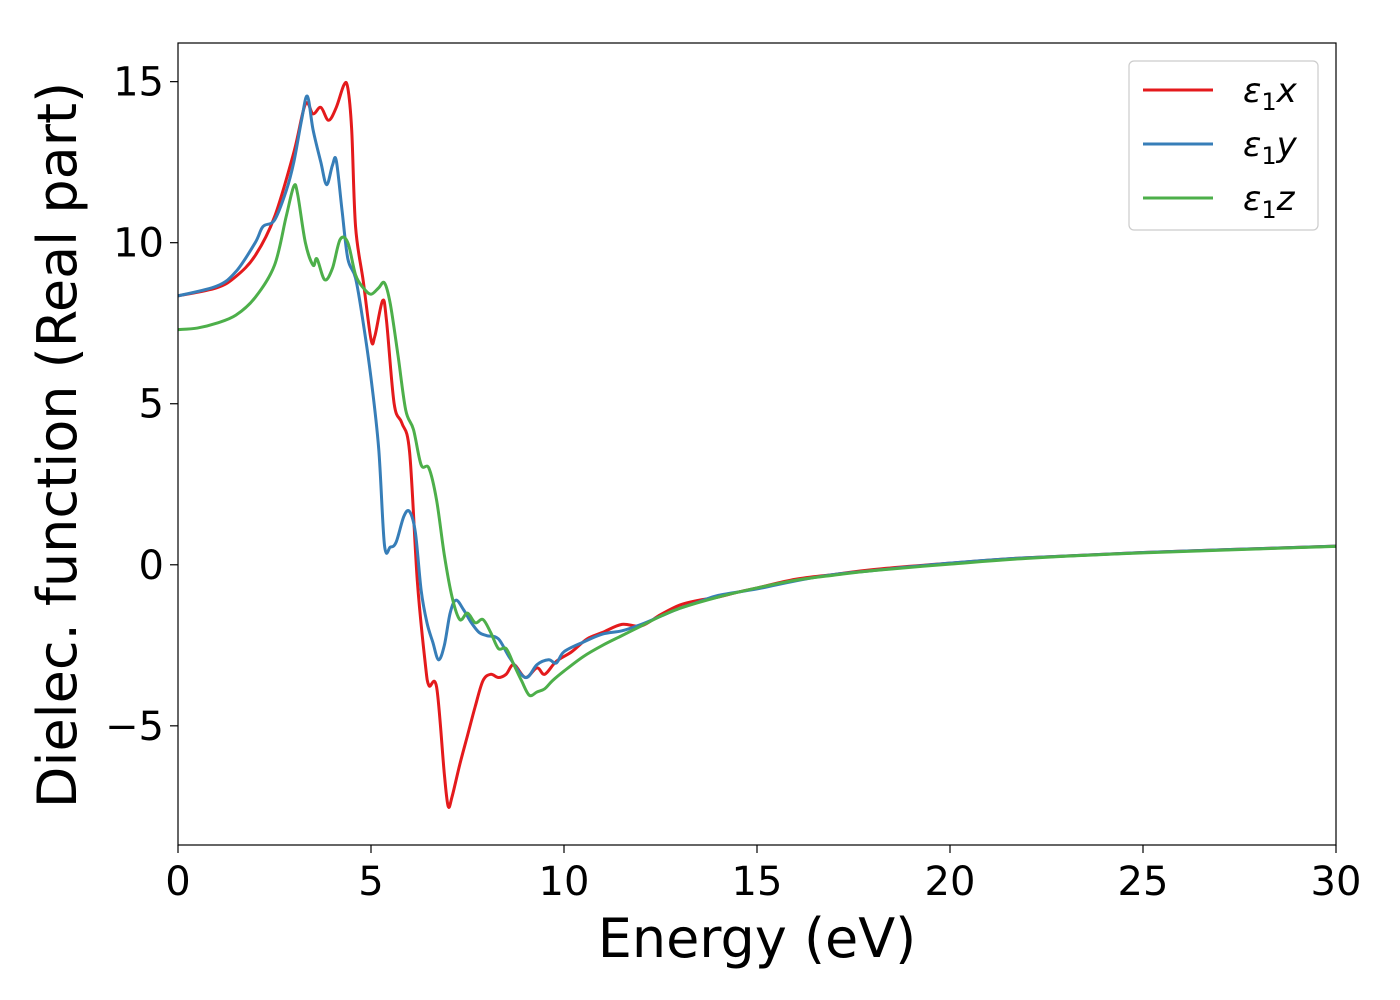  I want to click on x-axis-ticks: 0 5 10 15 20 25 30, so click(763, 875).